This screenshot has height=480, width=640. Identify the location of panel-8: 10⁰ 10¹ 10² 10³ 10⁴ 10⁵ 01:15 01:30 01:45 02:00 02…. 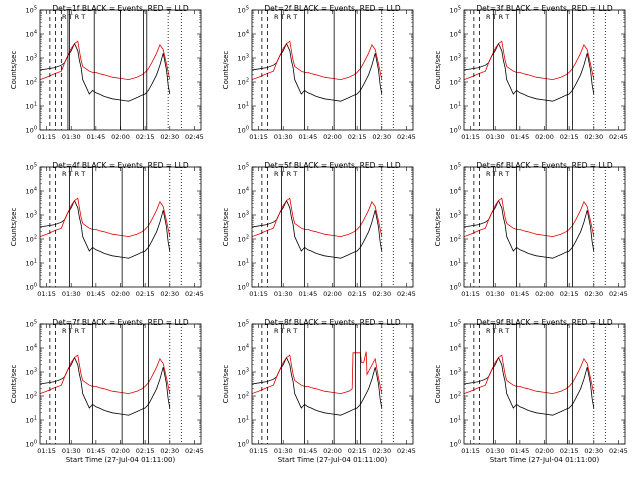
(319, 391).